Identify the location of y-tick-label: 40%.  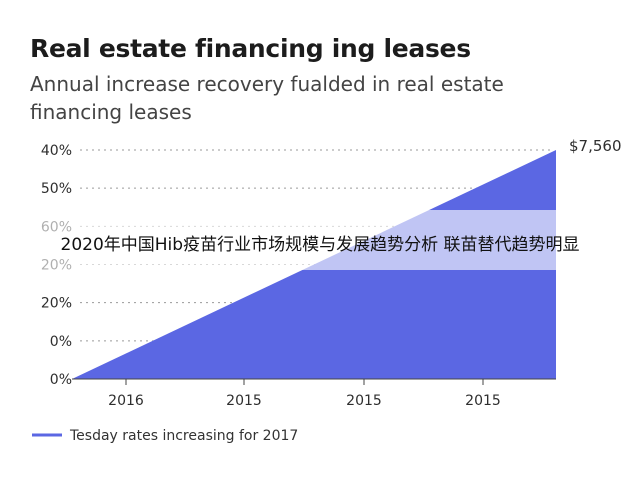
(56, 151).